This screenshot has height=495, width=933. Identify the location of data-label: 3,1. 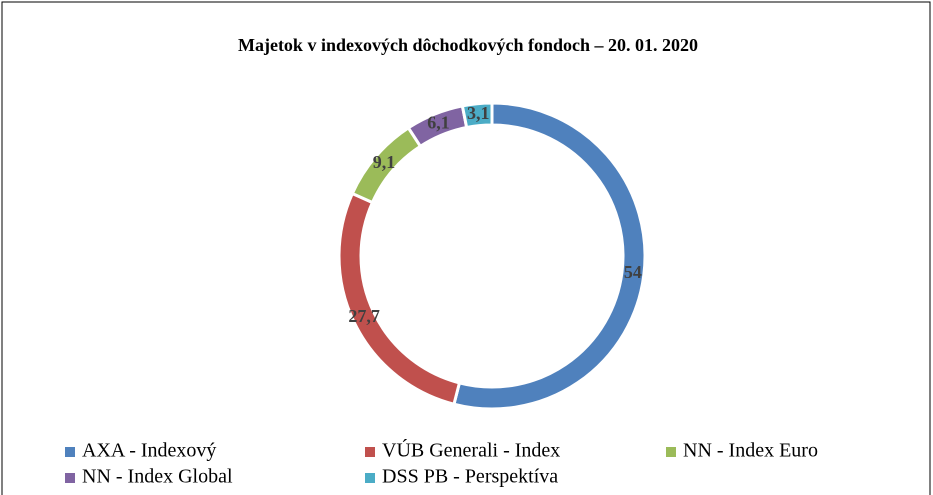
(478, 113).